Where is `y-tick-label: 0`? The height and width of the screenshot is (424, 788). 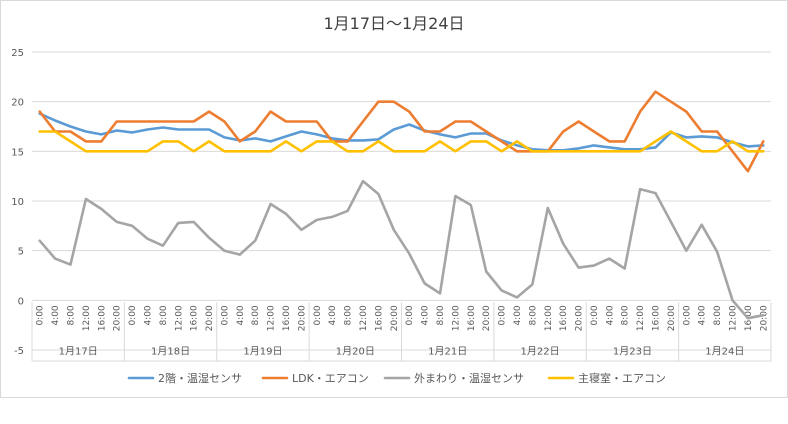
y-tick-label: 0 is located at coordinates (21, 301).